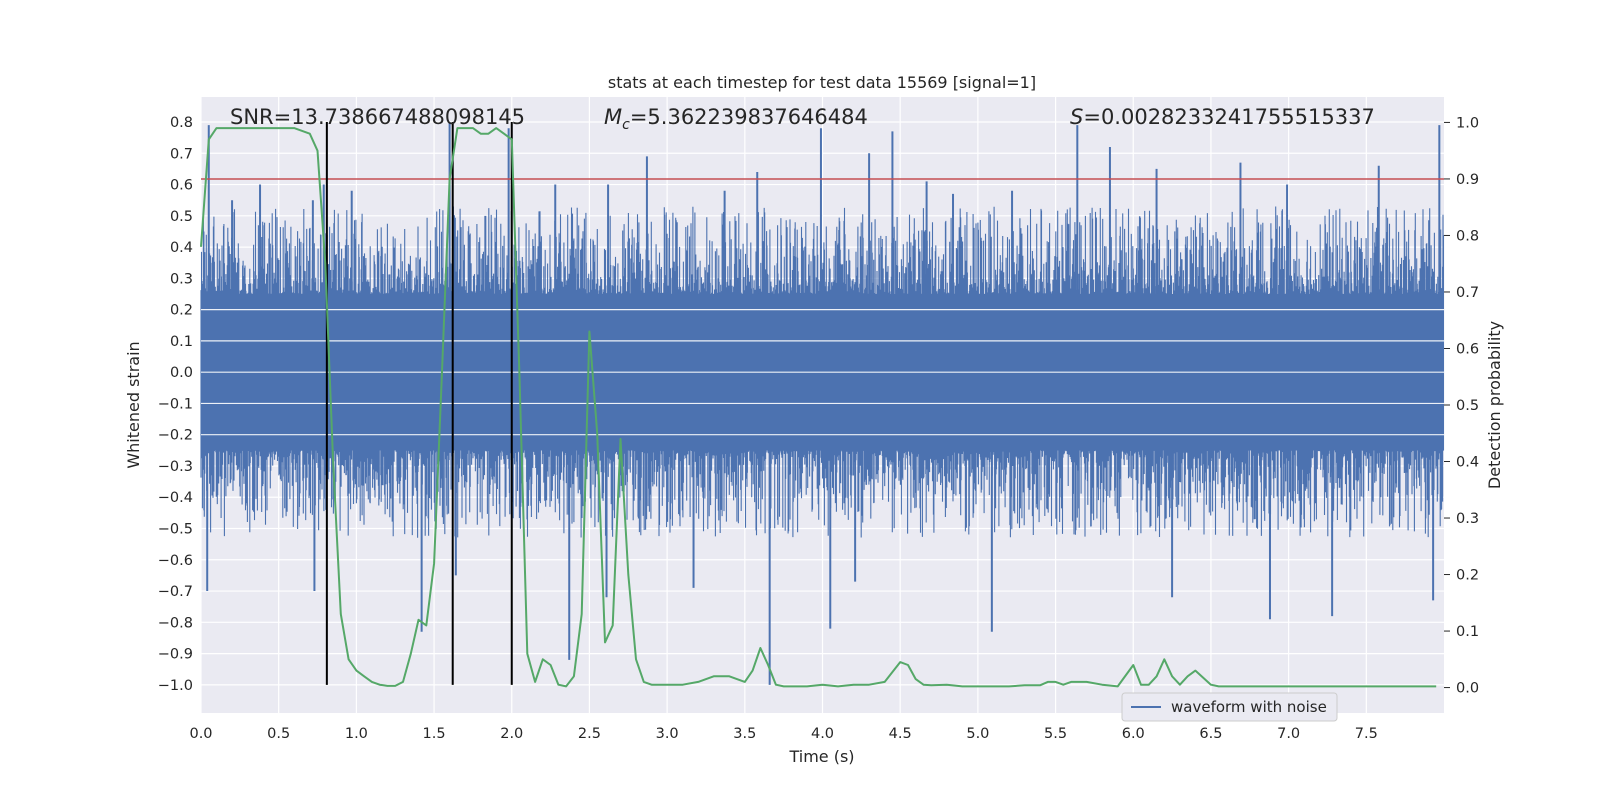 The height and width of the screenshot is (800, 1600). I want to click on snr-annotation: SNR=13.738667488098145, so click(377, 117).